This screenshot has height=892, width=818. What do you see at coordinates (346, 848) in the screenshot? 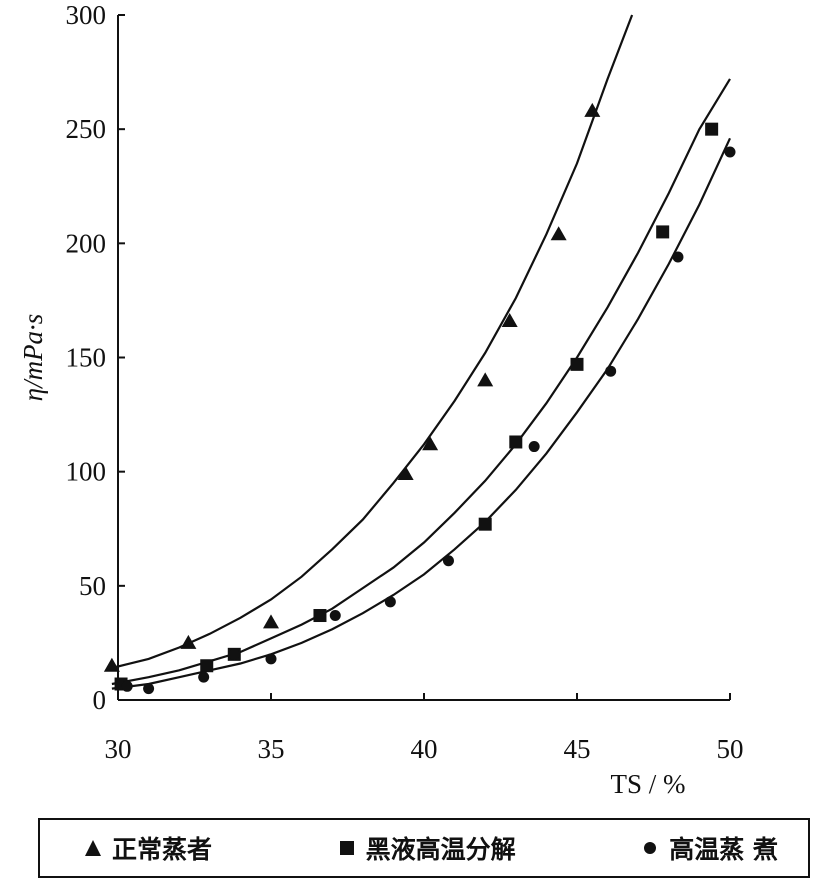
I see `square-marker-icon` at bounding box center [346, 848].